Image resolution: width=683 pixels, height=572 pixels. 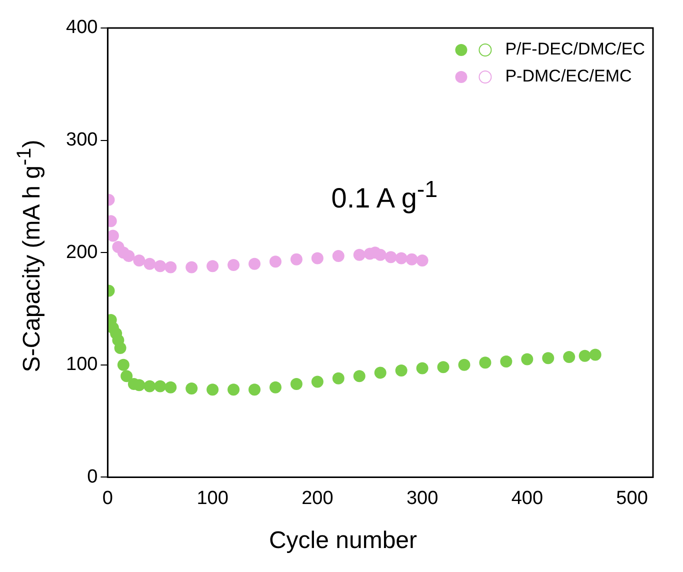 I want to click on x-tick-label: 100, so click(x=212, y=498).